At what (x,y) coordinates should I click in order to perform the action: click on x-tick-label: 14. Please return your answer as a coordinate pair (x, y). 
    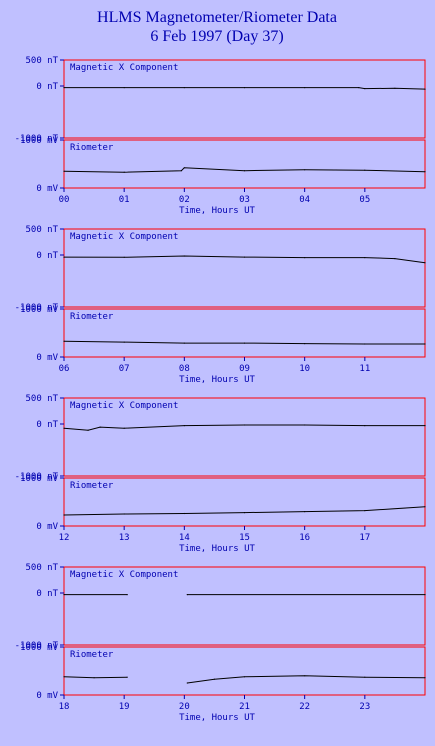
    Looking at the image, I should click on (184, 538).